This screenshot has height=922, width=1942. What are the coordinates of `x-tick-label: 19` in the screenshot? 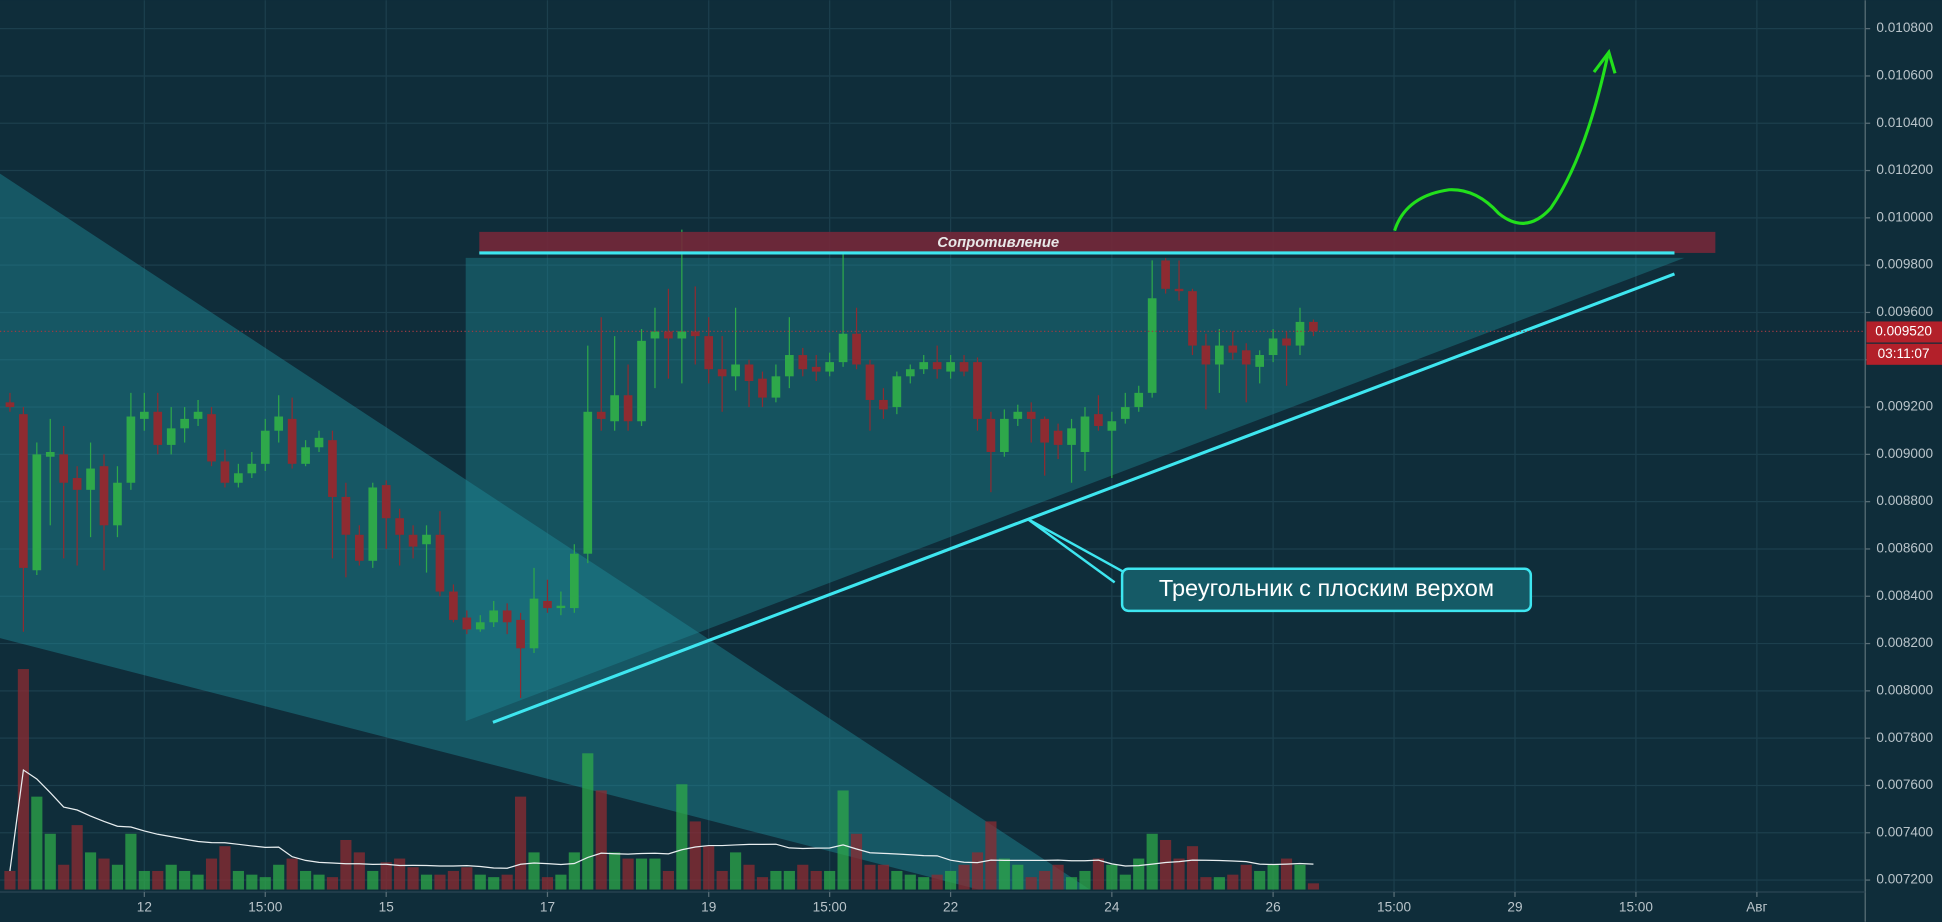 It's located at (708, 907).